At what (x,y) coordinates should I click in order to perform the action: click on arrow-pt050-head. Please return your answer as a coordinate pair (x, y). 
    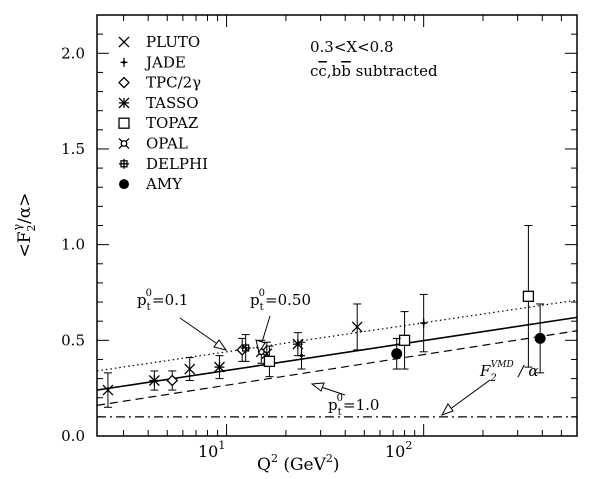
    Looking at the image, I should click on (260, 346).